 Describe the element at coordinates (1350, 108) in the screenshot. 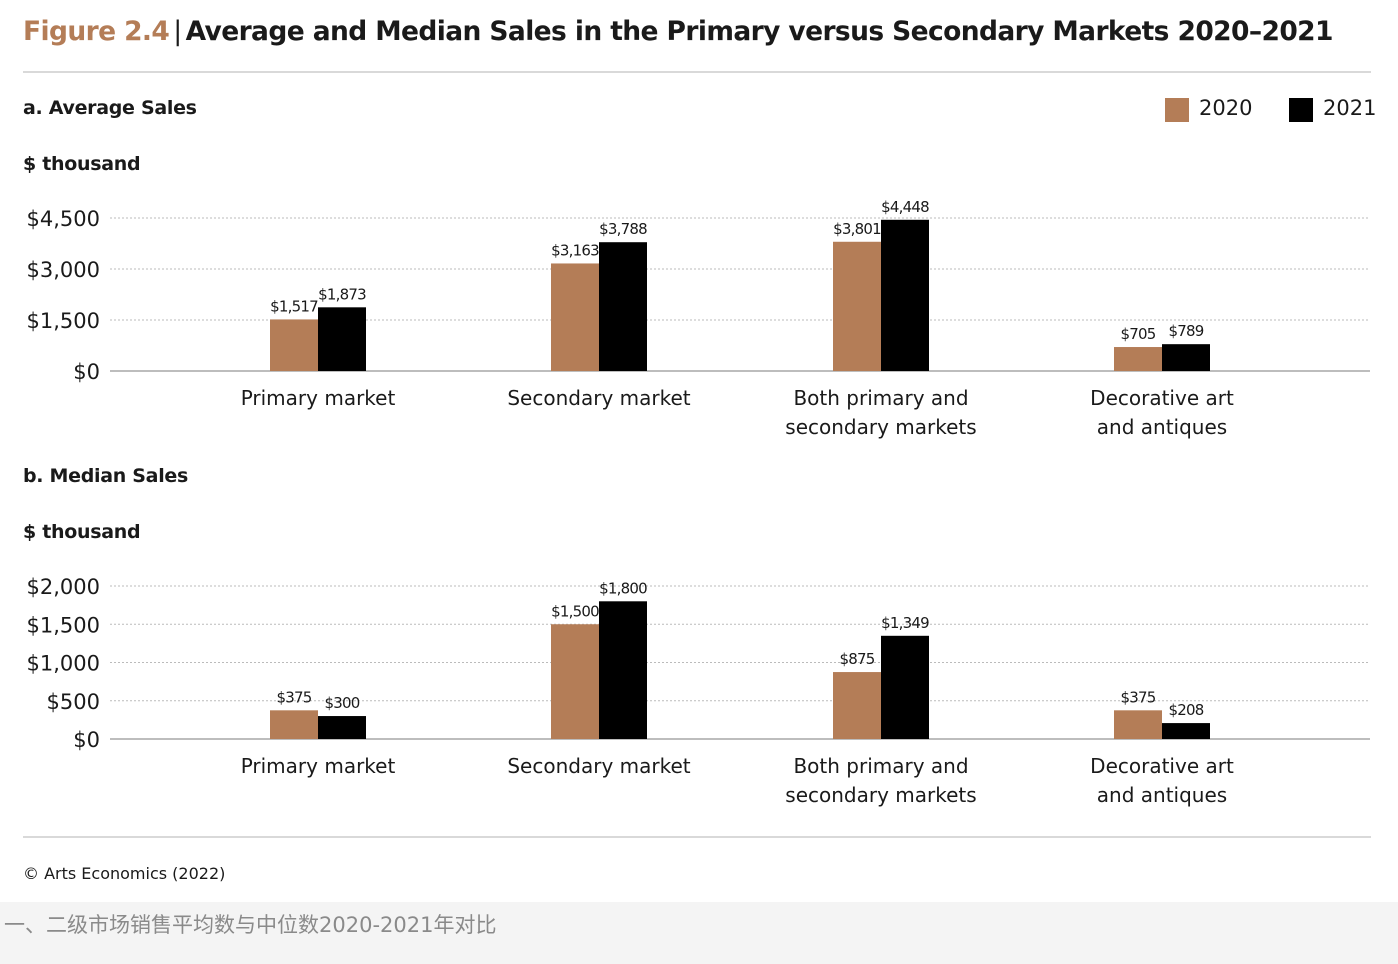

I see `legend-label-2021: 2021` at that location.